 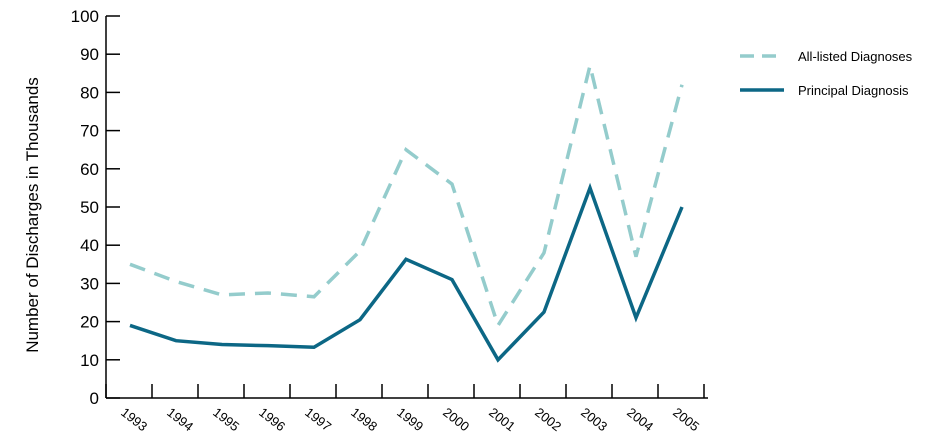 What do you see at coordinates (318, 420) in the screenshot?
I see `x-tick-label: 1997` at bounding box center [318, 420].